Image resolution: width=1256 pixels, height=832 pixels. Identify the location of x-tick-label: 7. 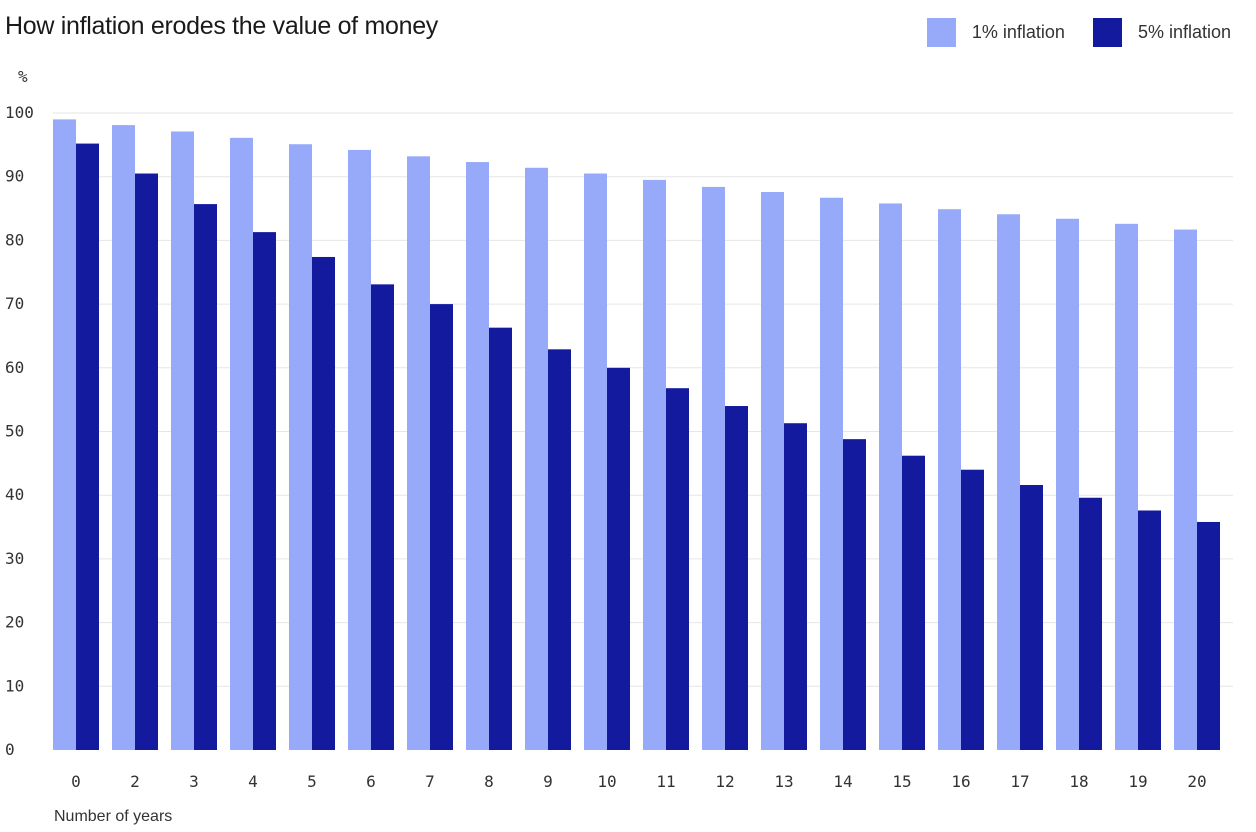
(430, 781).